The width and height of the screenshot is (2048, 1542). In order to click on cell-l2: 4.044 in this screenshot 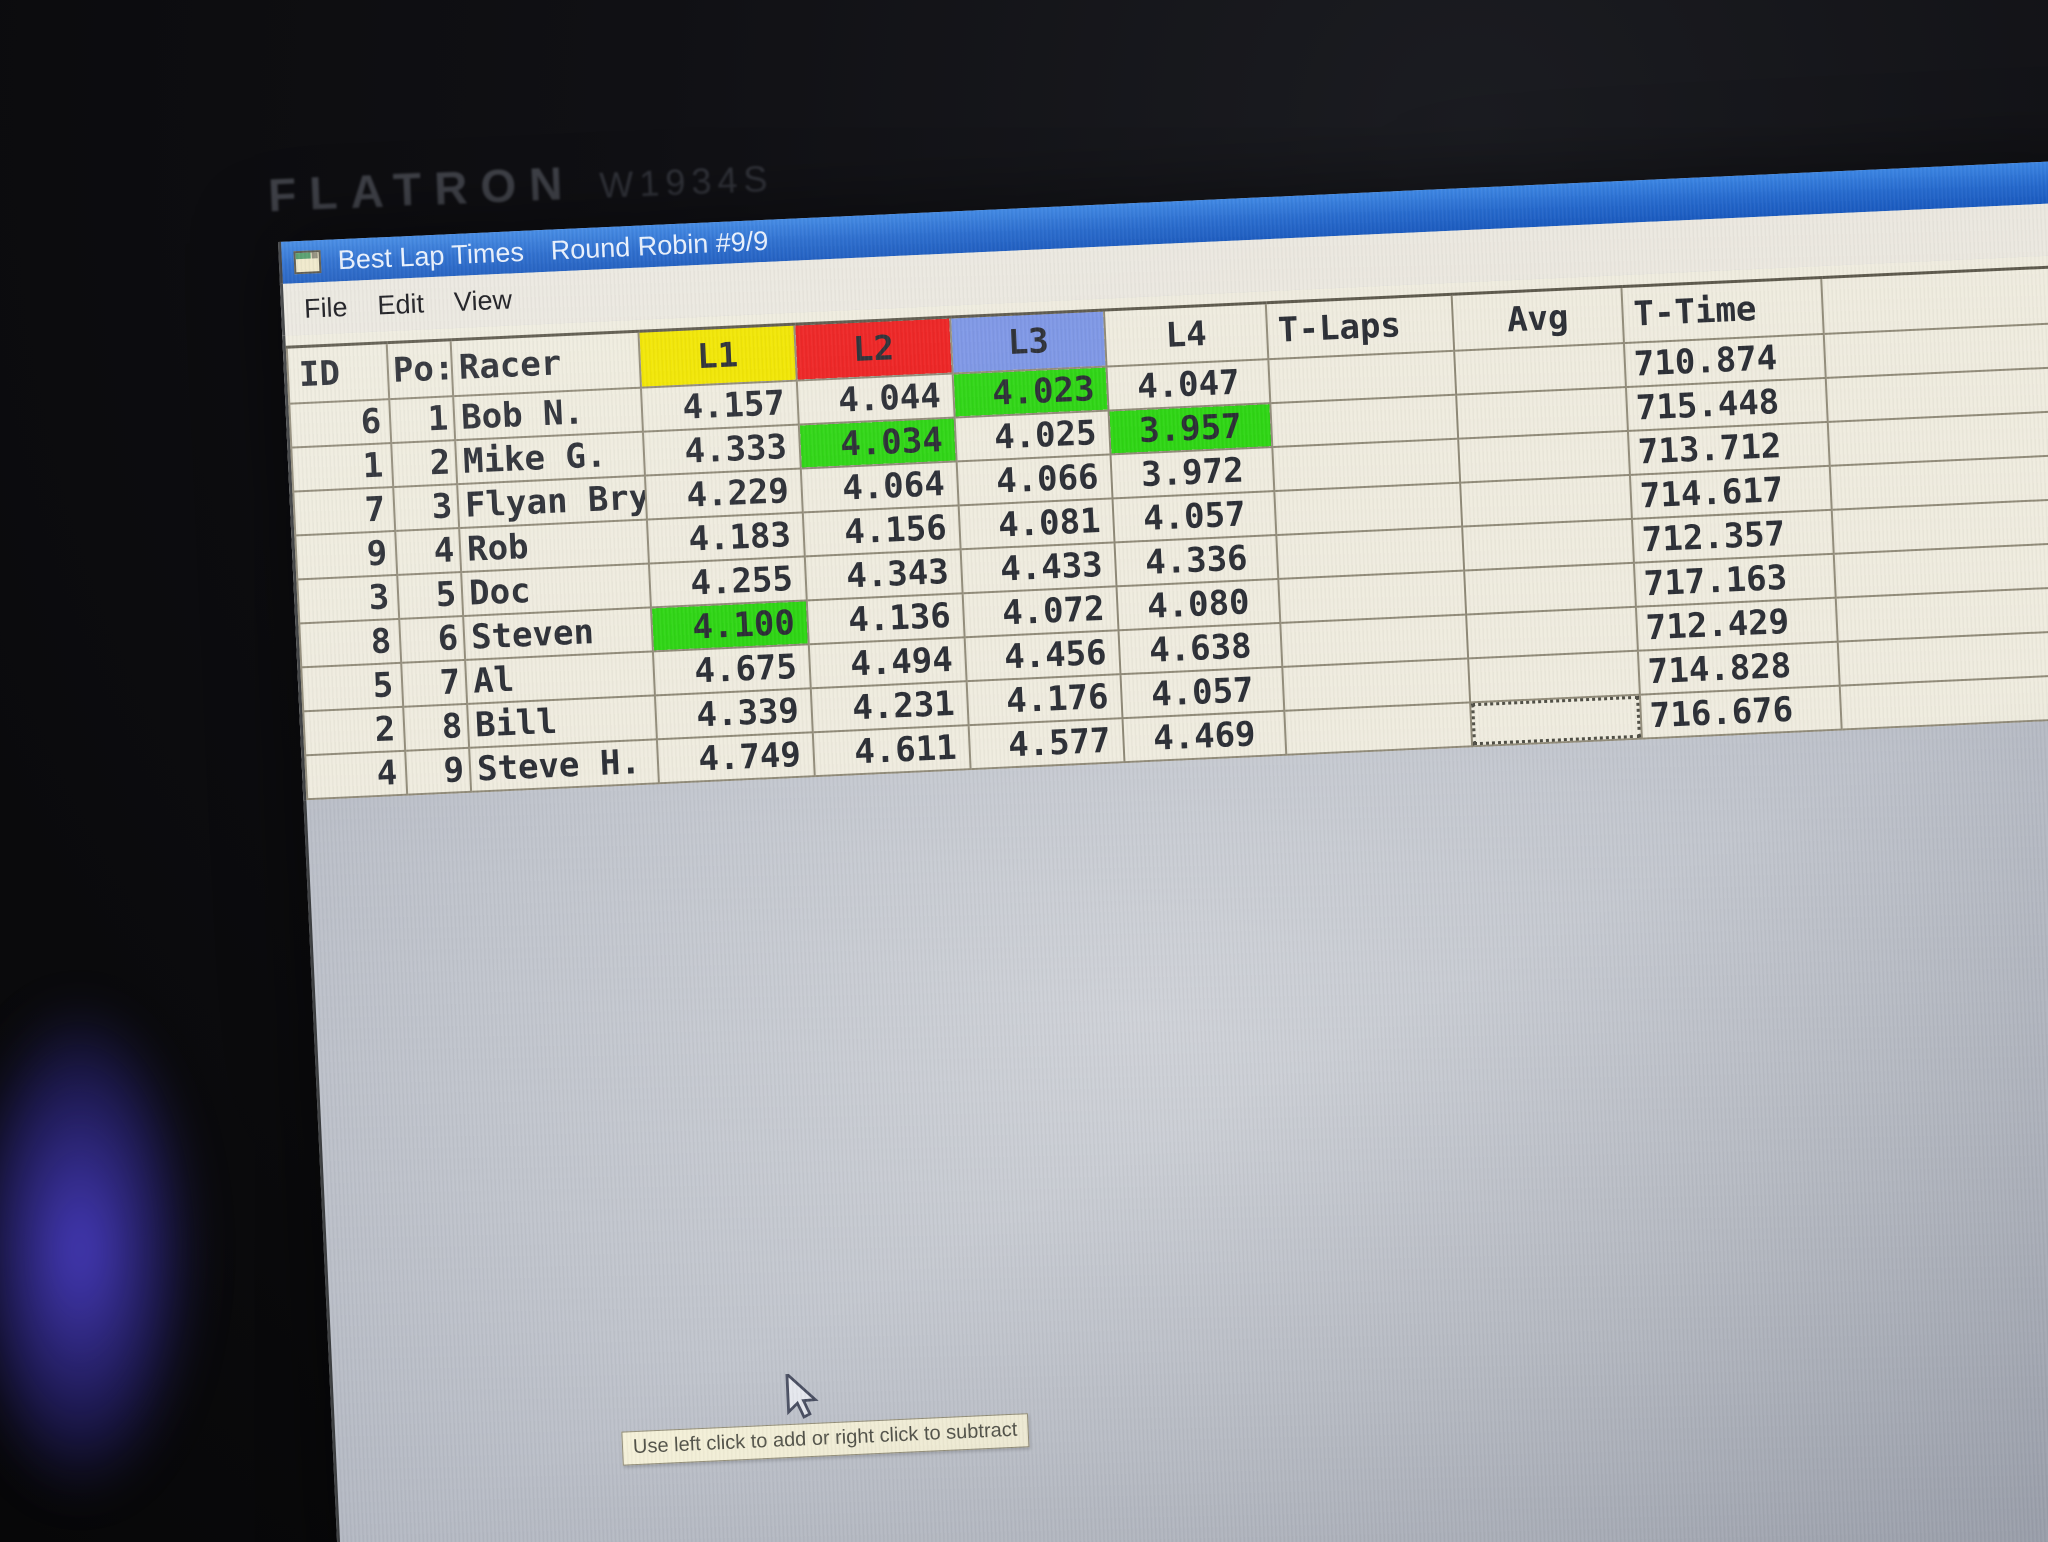, I will do `click(875, 399)`.